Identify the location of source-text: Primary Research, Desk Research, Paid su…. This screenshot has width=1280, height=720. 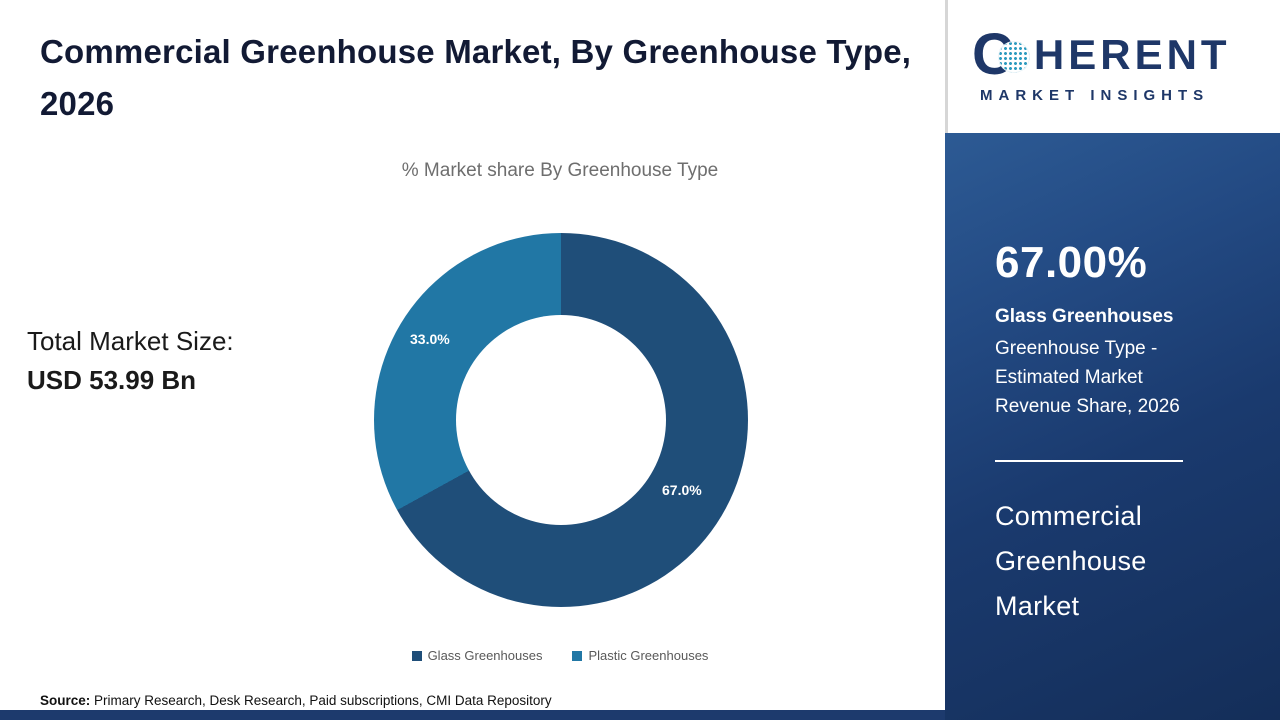
(321, 700).